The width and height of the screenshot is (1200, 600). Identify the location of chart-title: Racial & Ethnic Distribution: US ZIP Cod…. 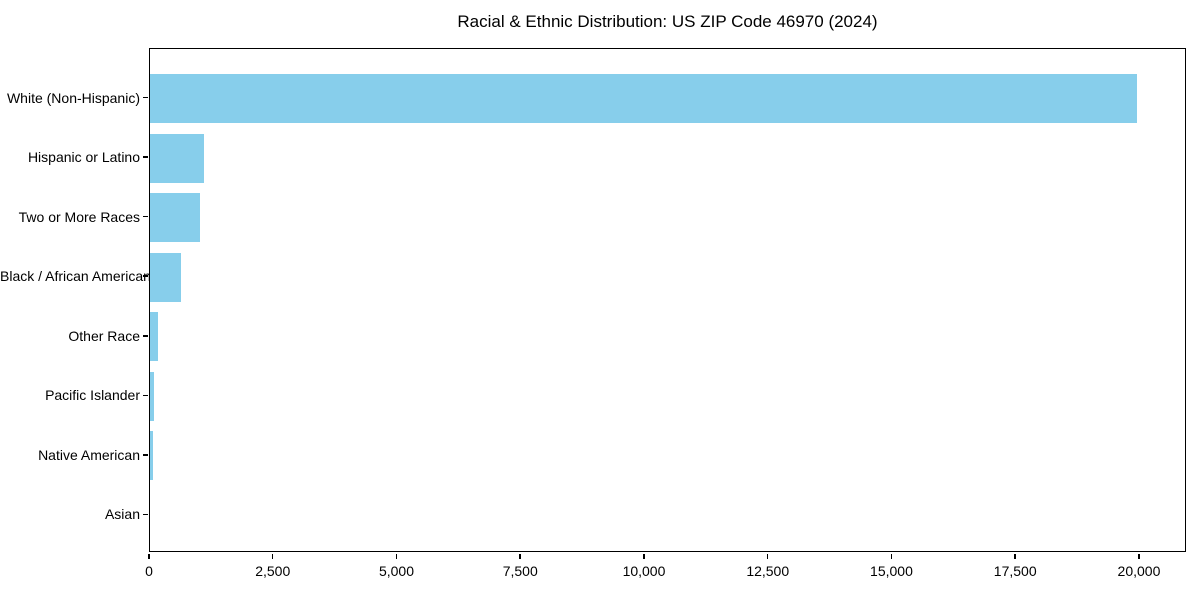
(667, 21).